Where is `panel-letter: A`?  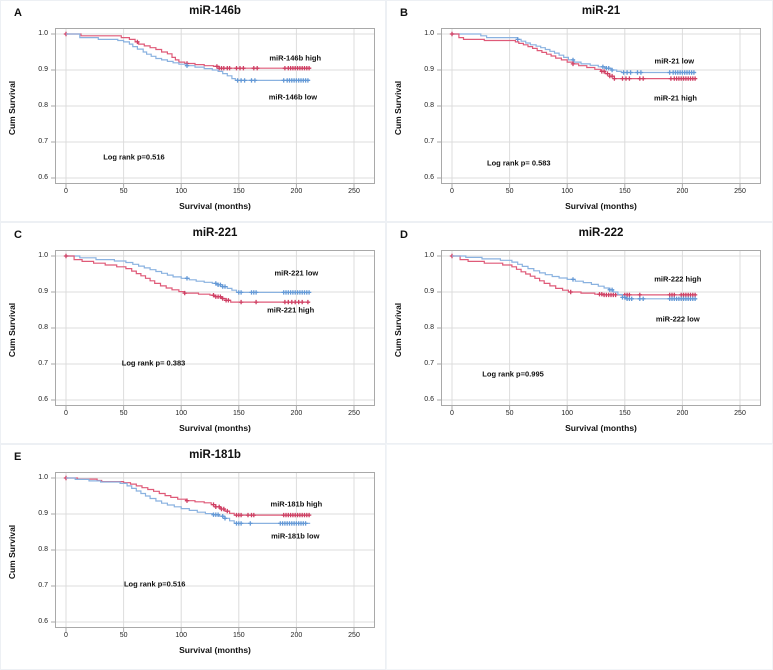
panel-letter: A is located at coordinates (18, 13).